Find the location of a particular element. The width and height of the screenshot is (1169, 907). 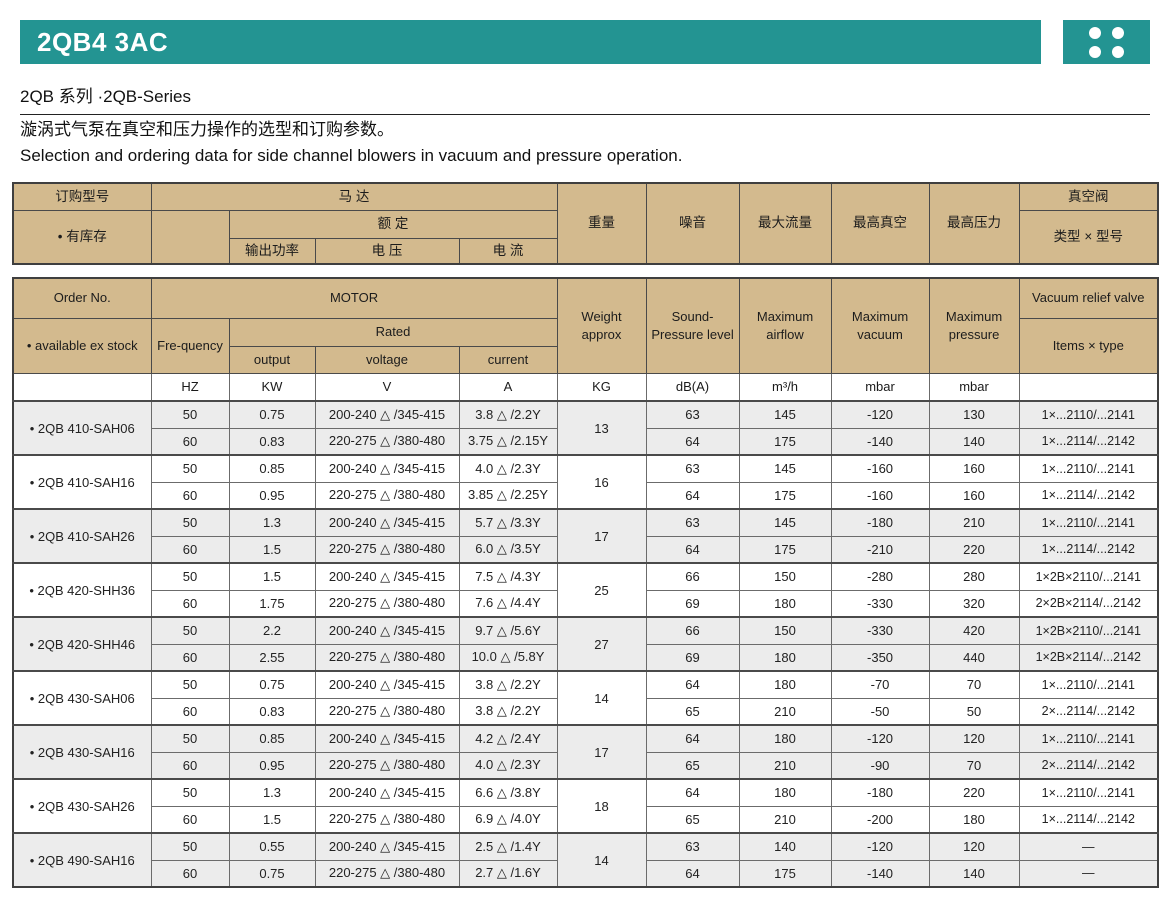

en-current-header: current is located at coordinates (508, 359).